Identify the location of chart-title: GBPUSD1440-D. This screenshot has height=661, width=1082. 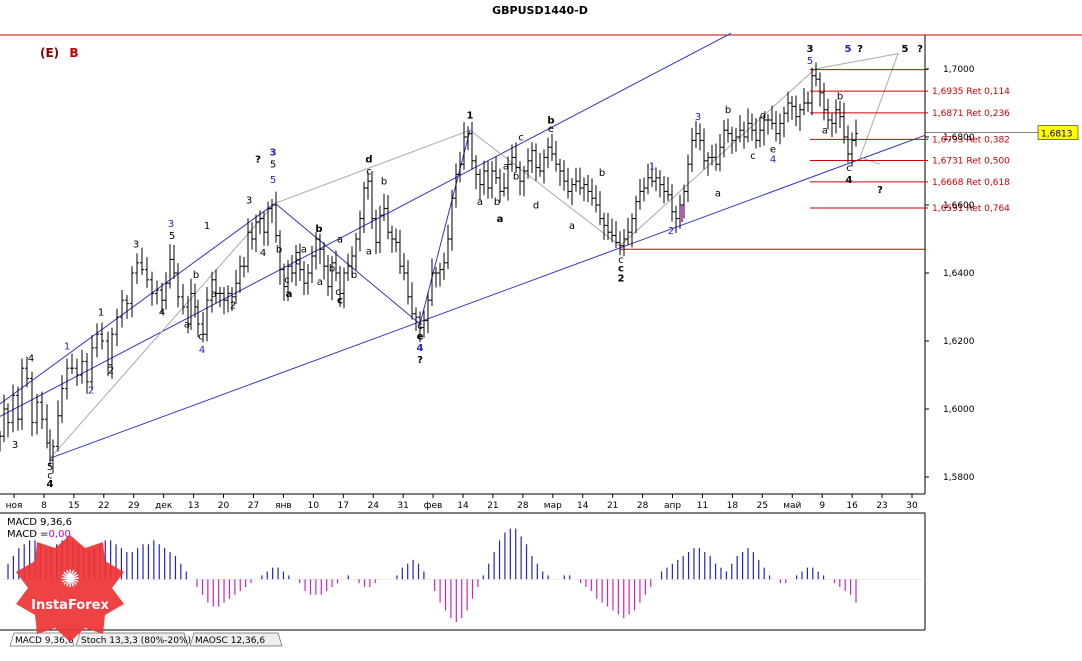
(540, 10).